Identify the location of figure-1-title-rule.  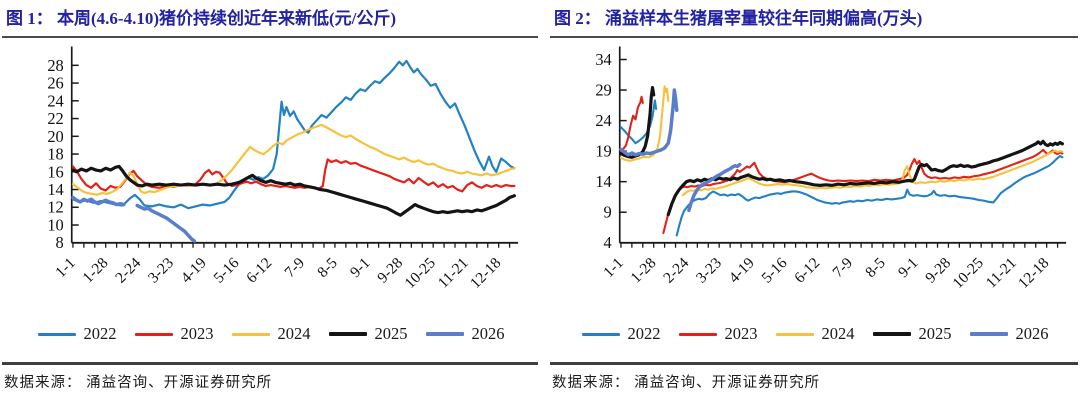
(270, 37).